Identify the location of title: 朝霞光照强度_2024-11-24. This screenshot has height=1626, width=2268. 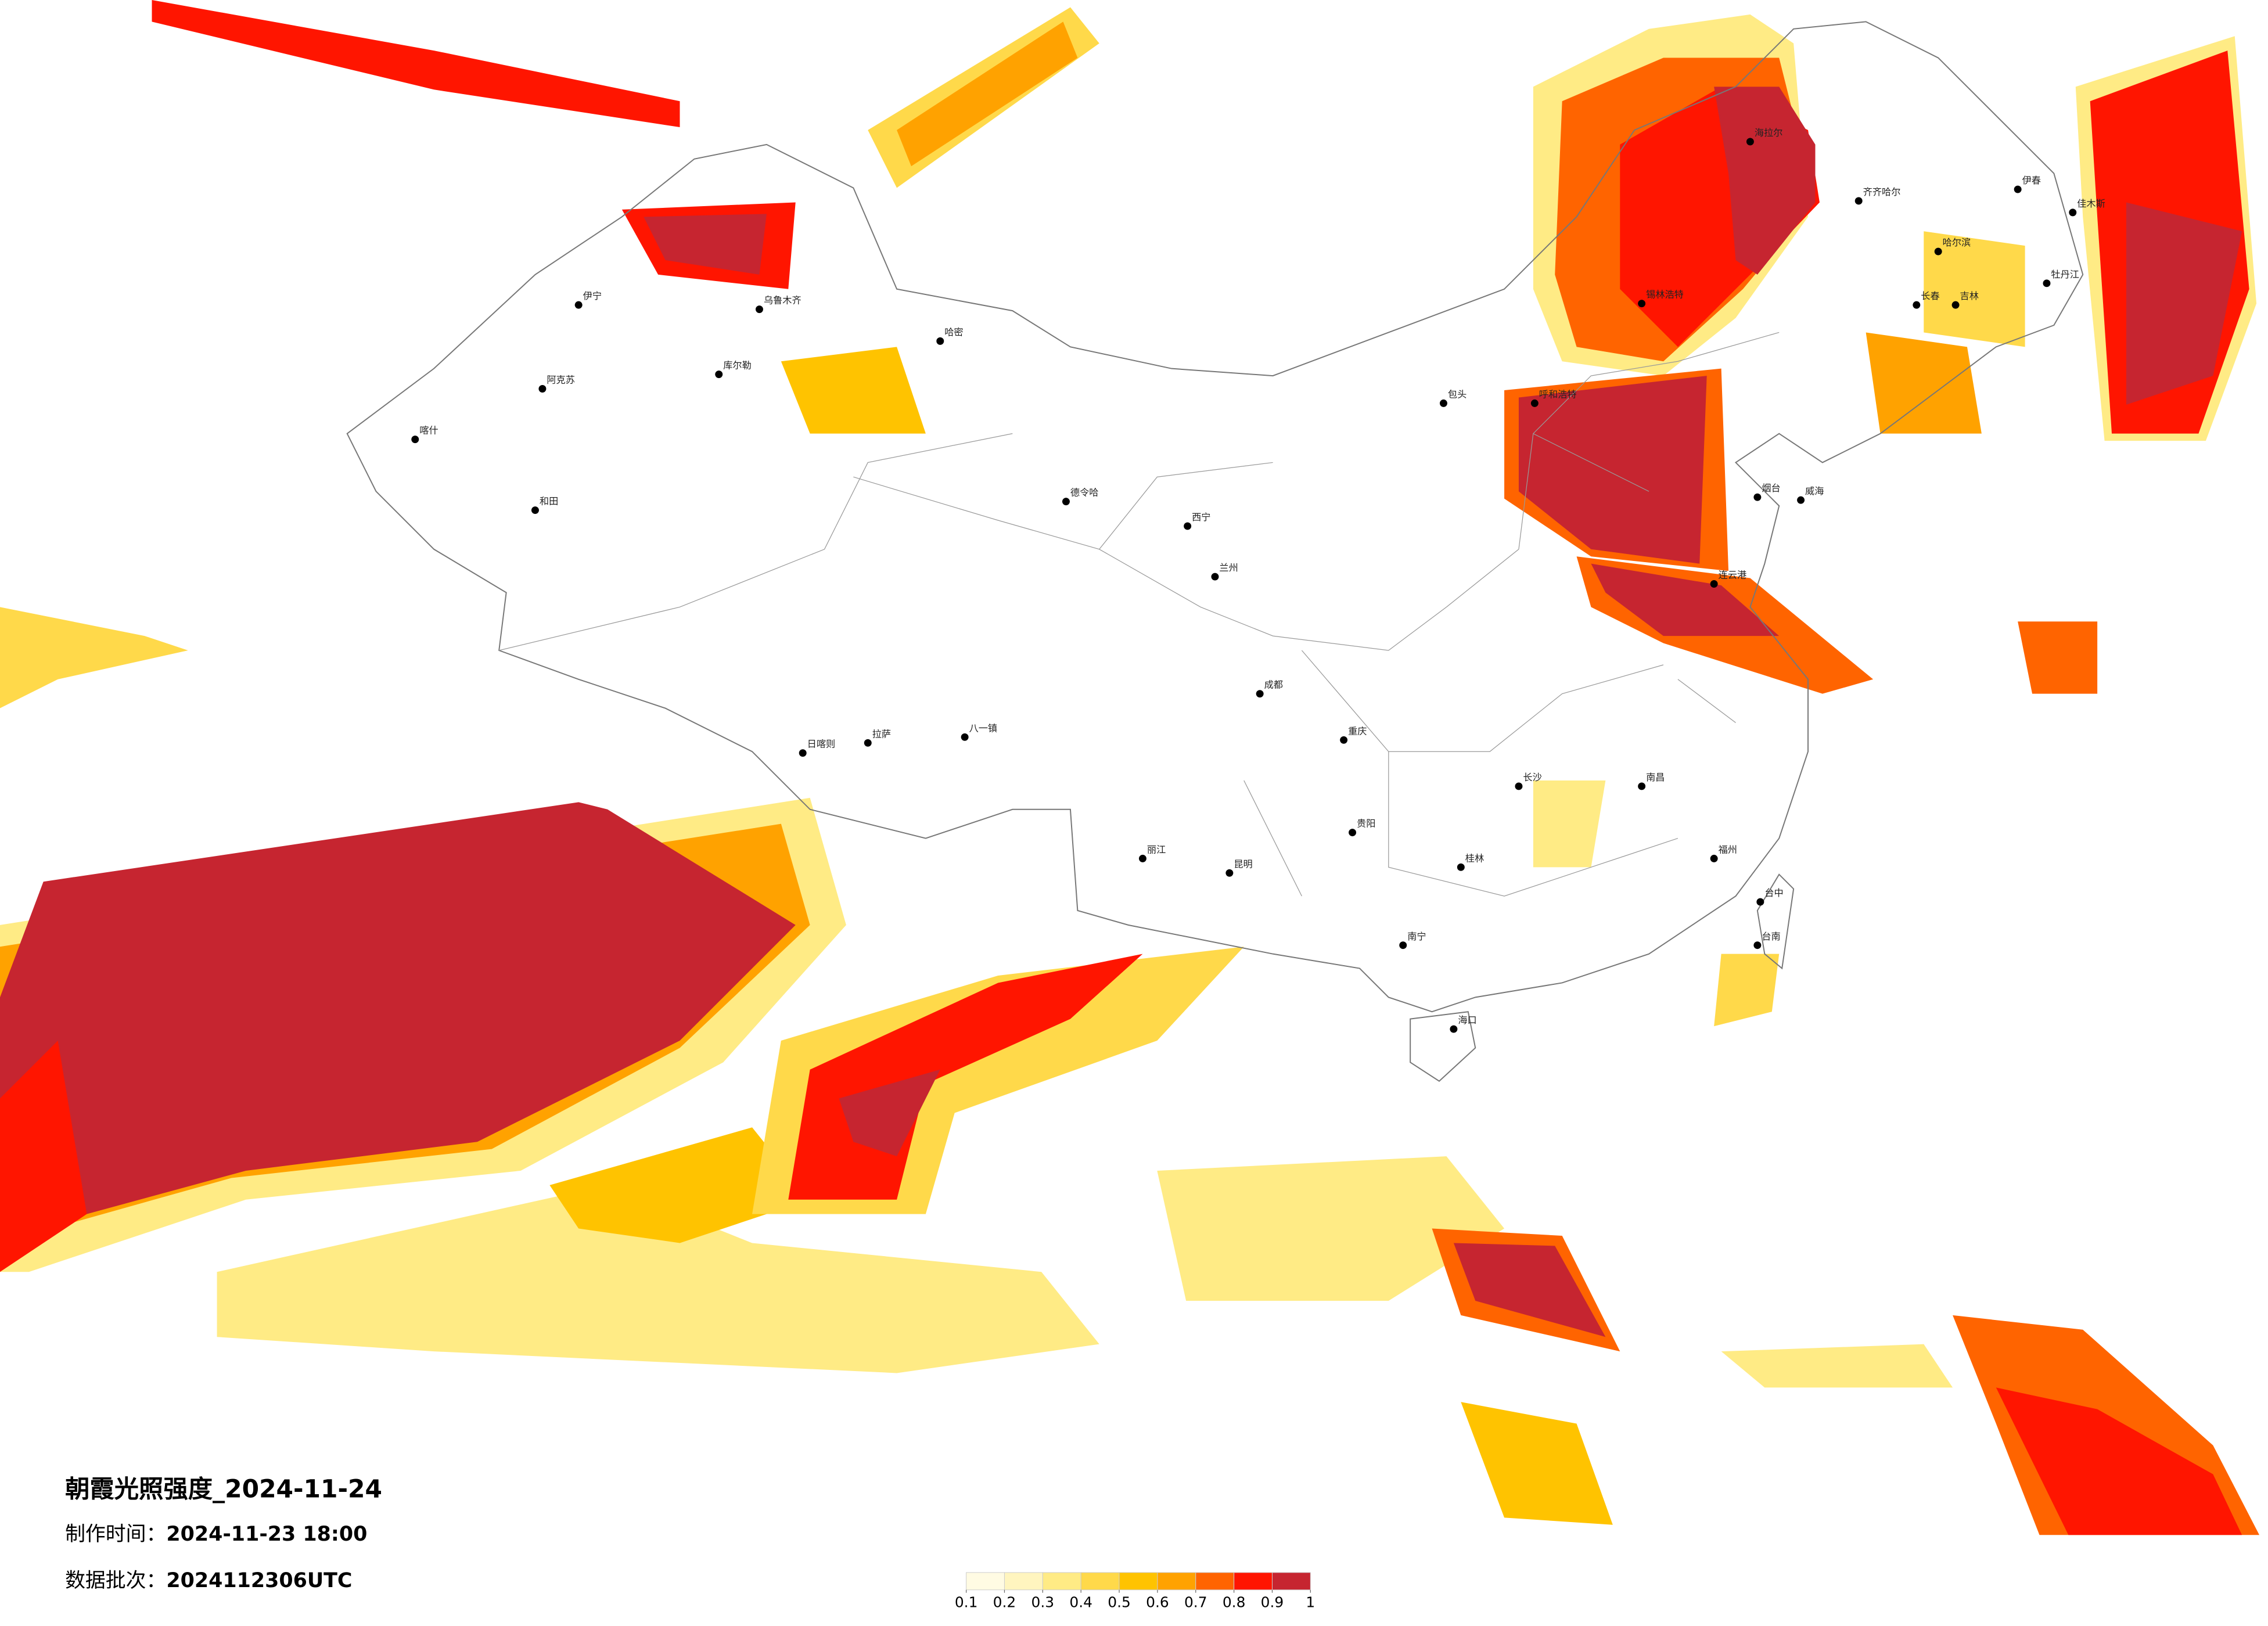
(223, 1489).